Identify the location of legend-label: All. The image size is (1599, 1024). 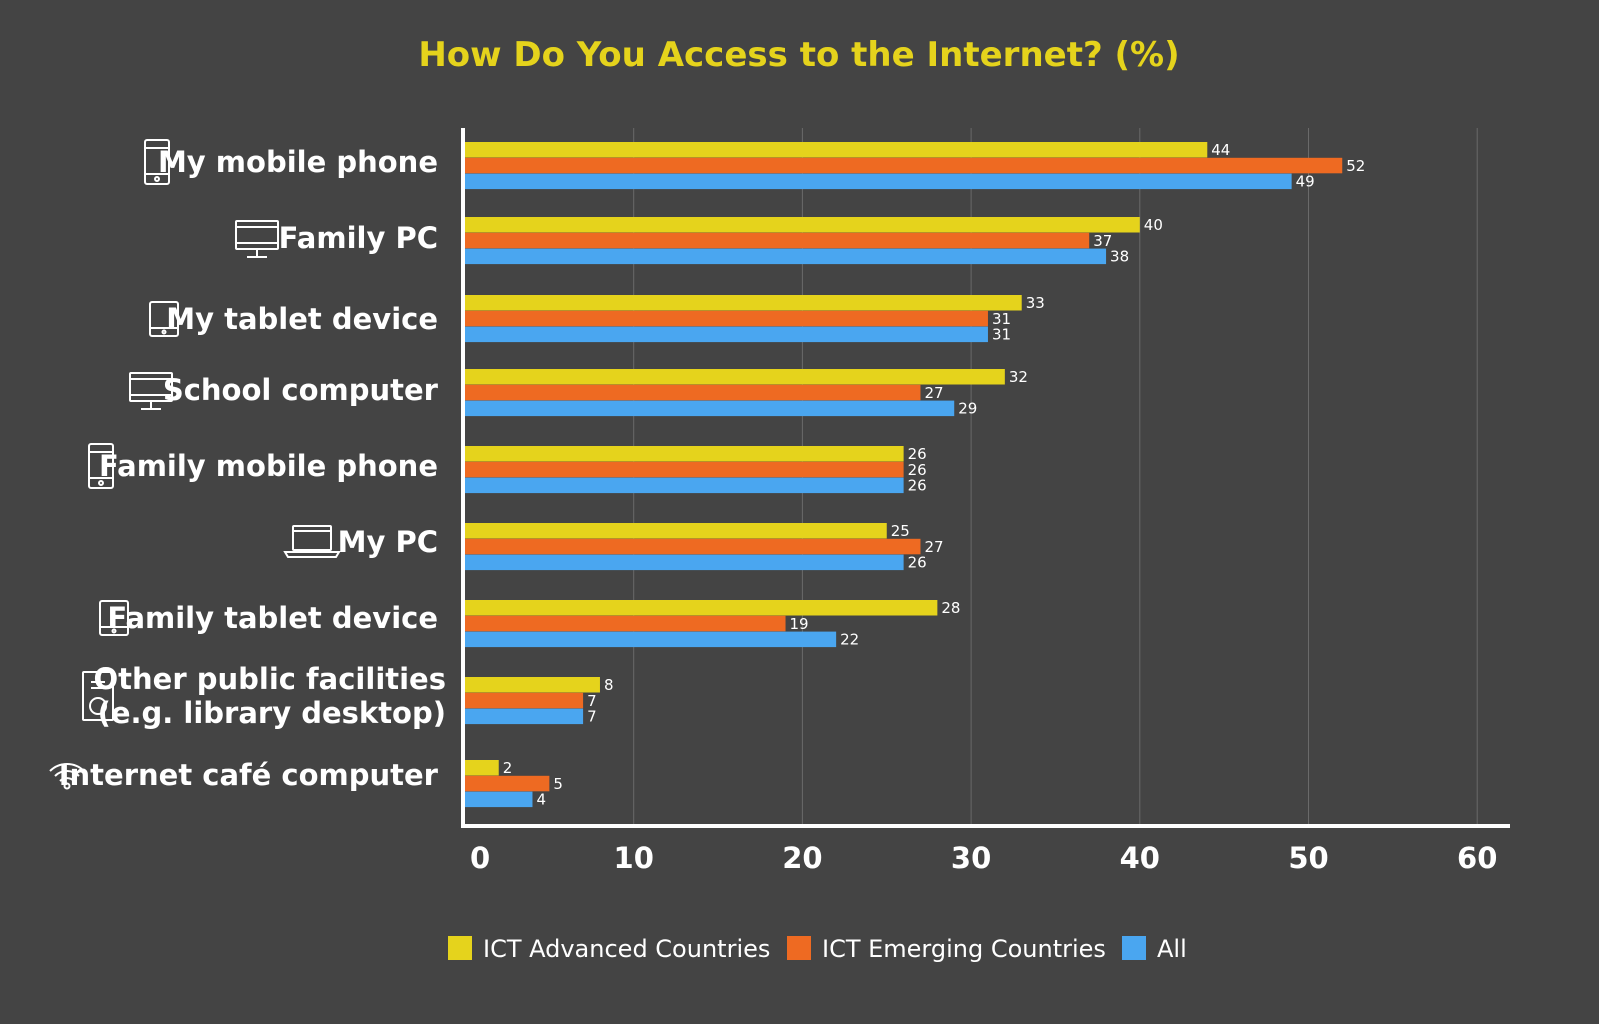
(1172, 949).